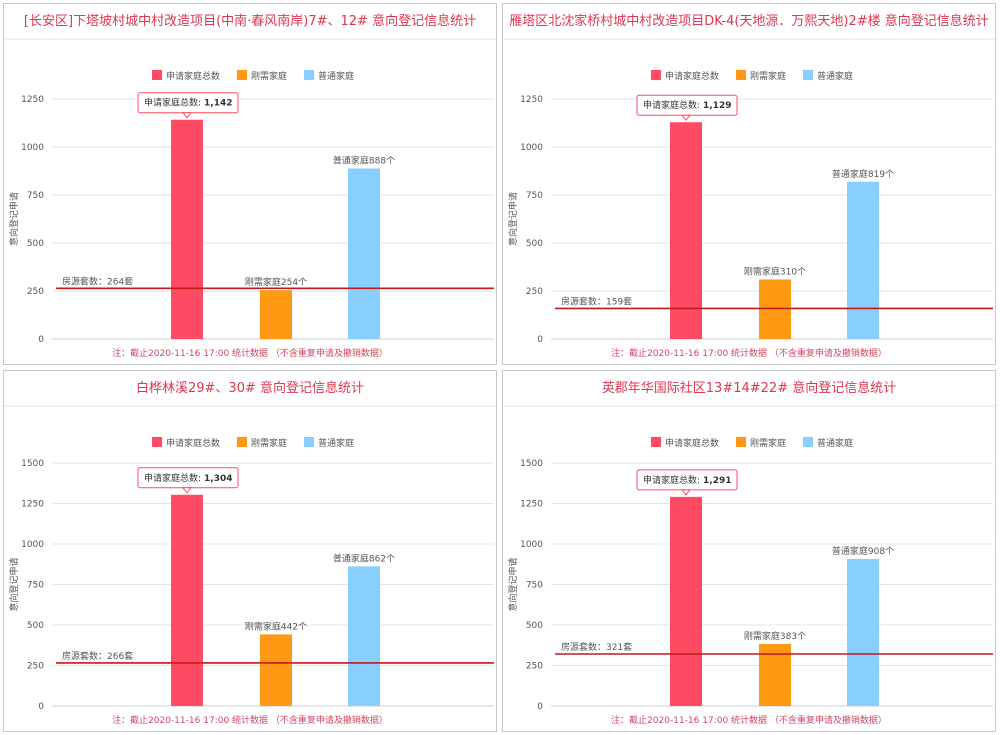  I want to click on reference-line-label: 房源套数：321套, so click(596, 647).